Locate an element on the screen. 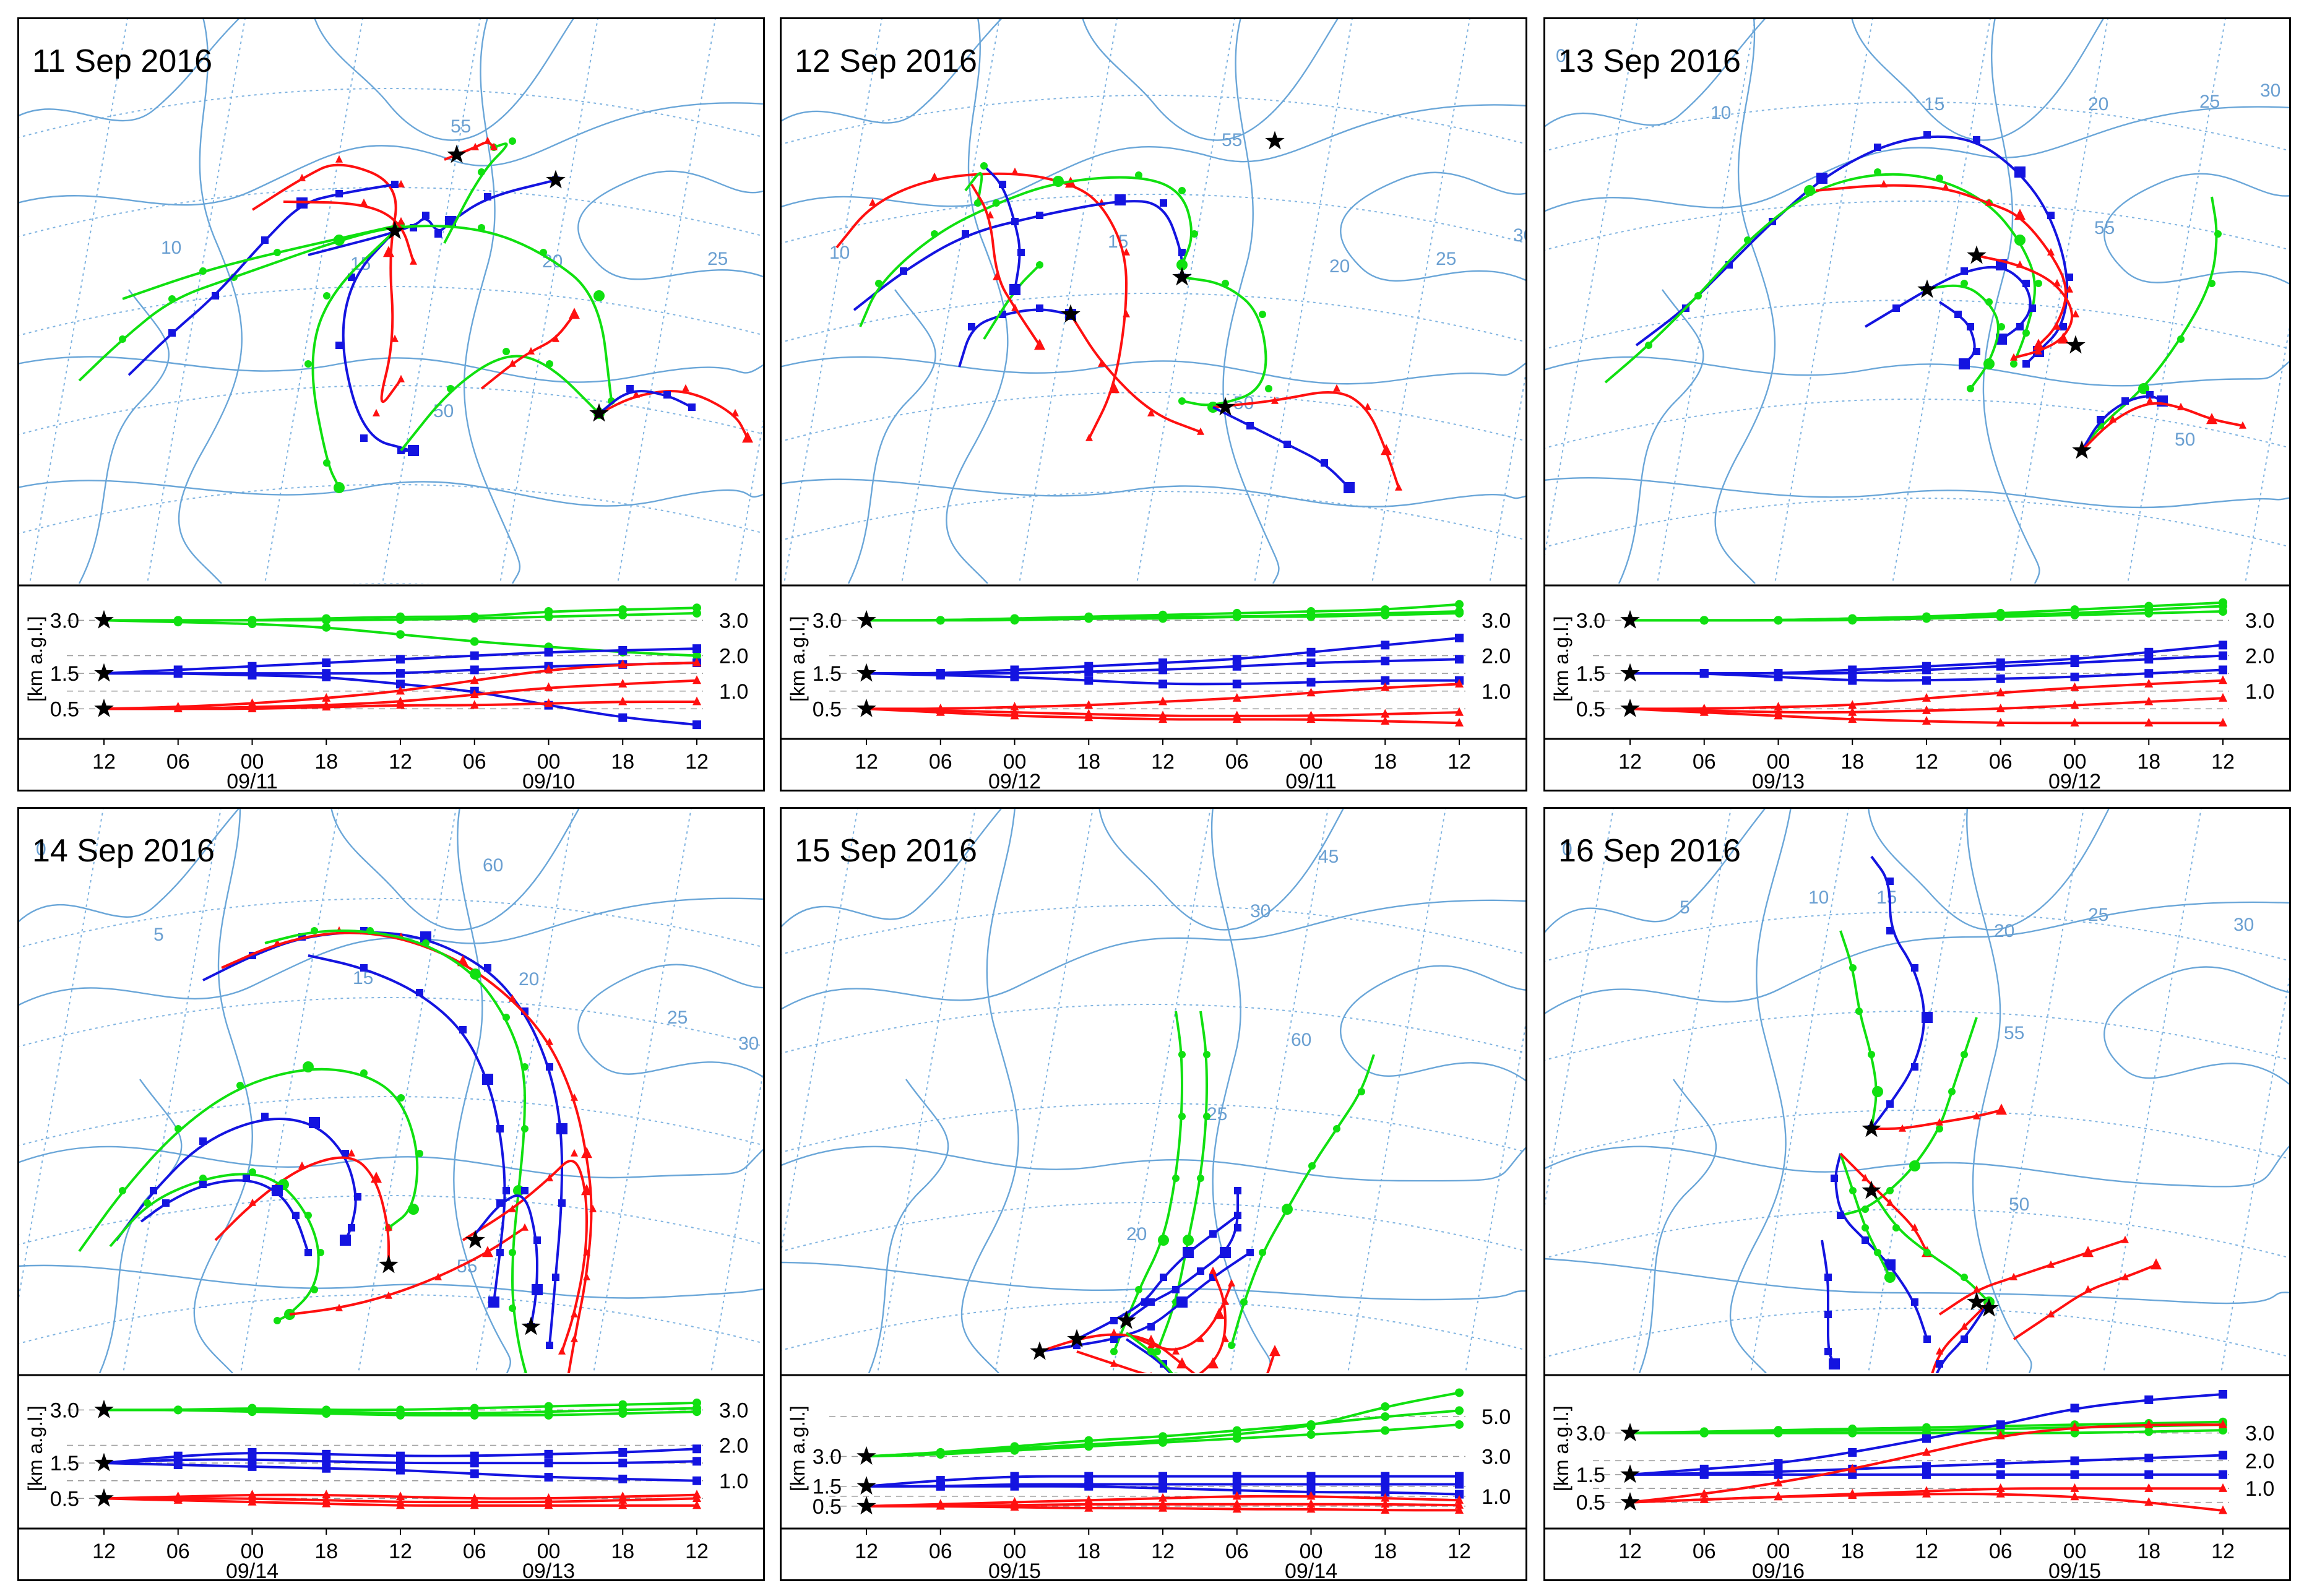 Image resolution: width=2304 pixels, height=1596 pixels. date-label: 09/11 is located at coordinates (1311, 781).